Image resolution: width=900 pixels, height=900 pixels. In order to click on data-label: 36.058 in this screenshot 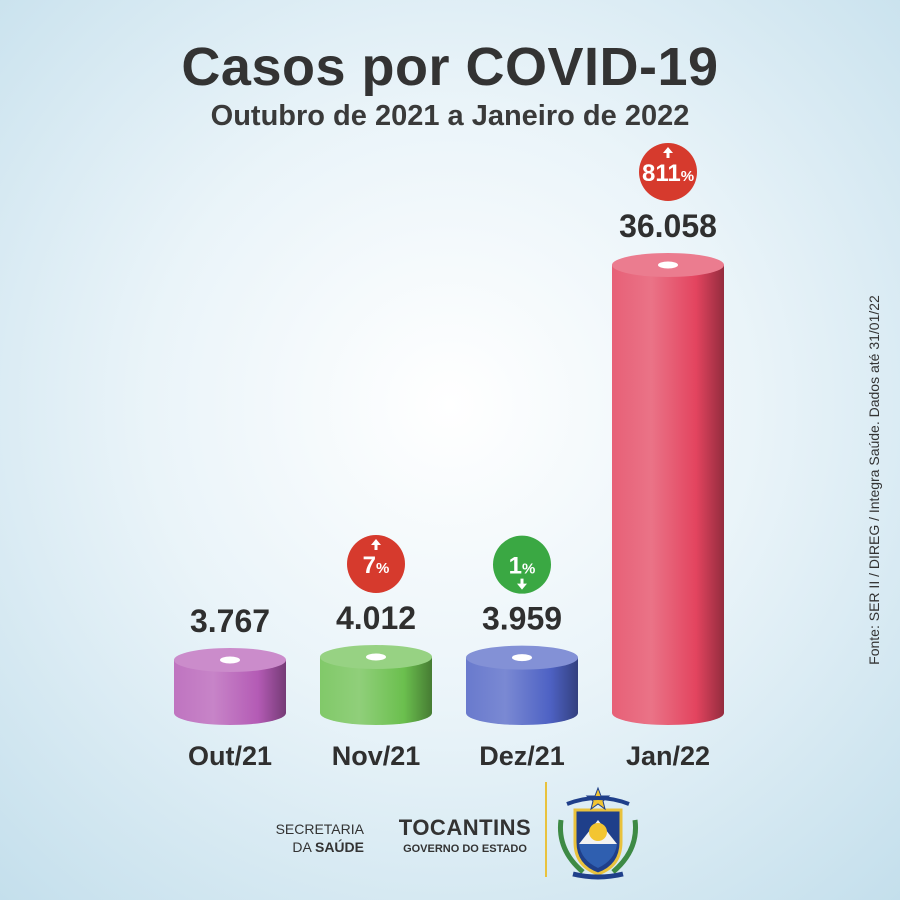, I will do `click(668, 226)`.